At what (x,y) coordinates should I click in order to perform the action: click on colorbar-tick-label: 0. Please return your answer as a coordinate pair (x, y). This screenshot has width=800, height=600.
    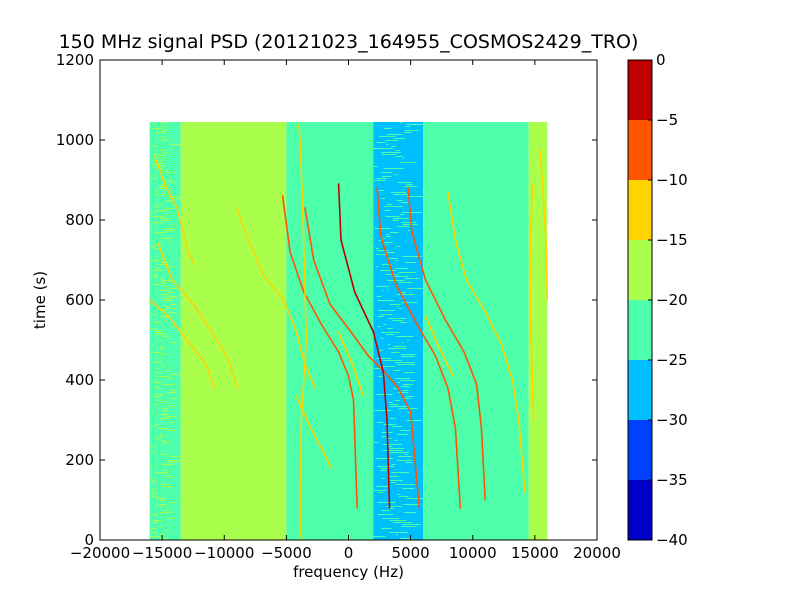
    Looking at the image, I should click on (661, 60).